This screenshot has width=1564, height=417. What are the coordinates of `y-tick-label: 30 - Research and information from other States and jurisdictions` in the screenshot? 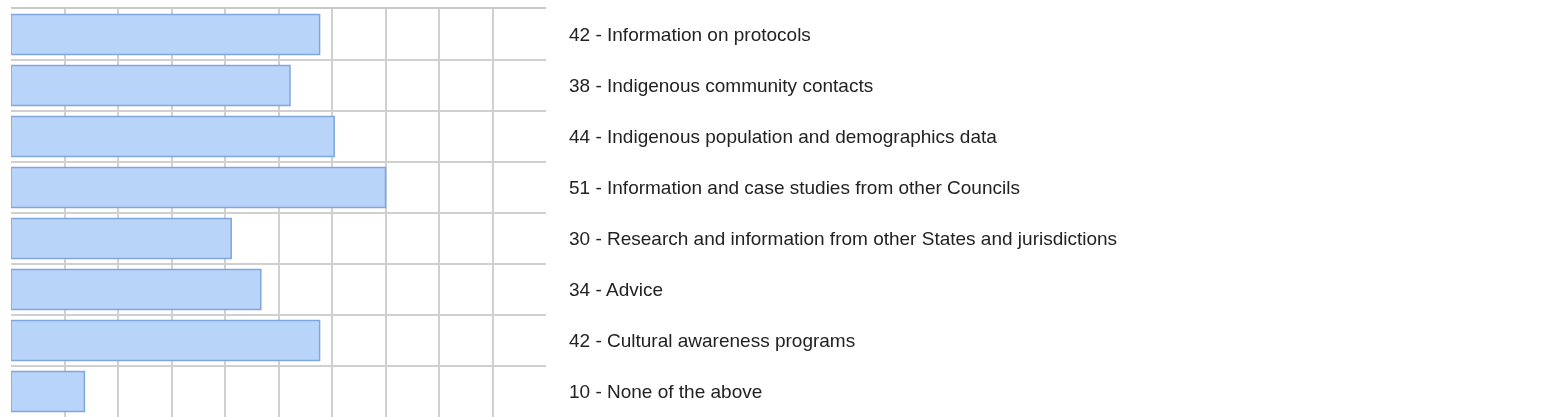 It's located at (843, 239).